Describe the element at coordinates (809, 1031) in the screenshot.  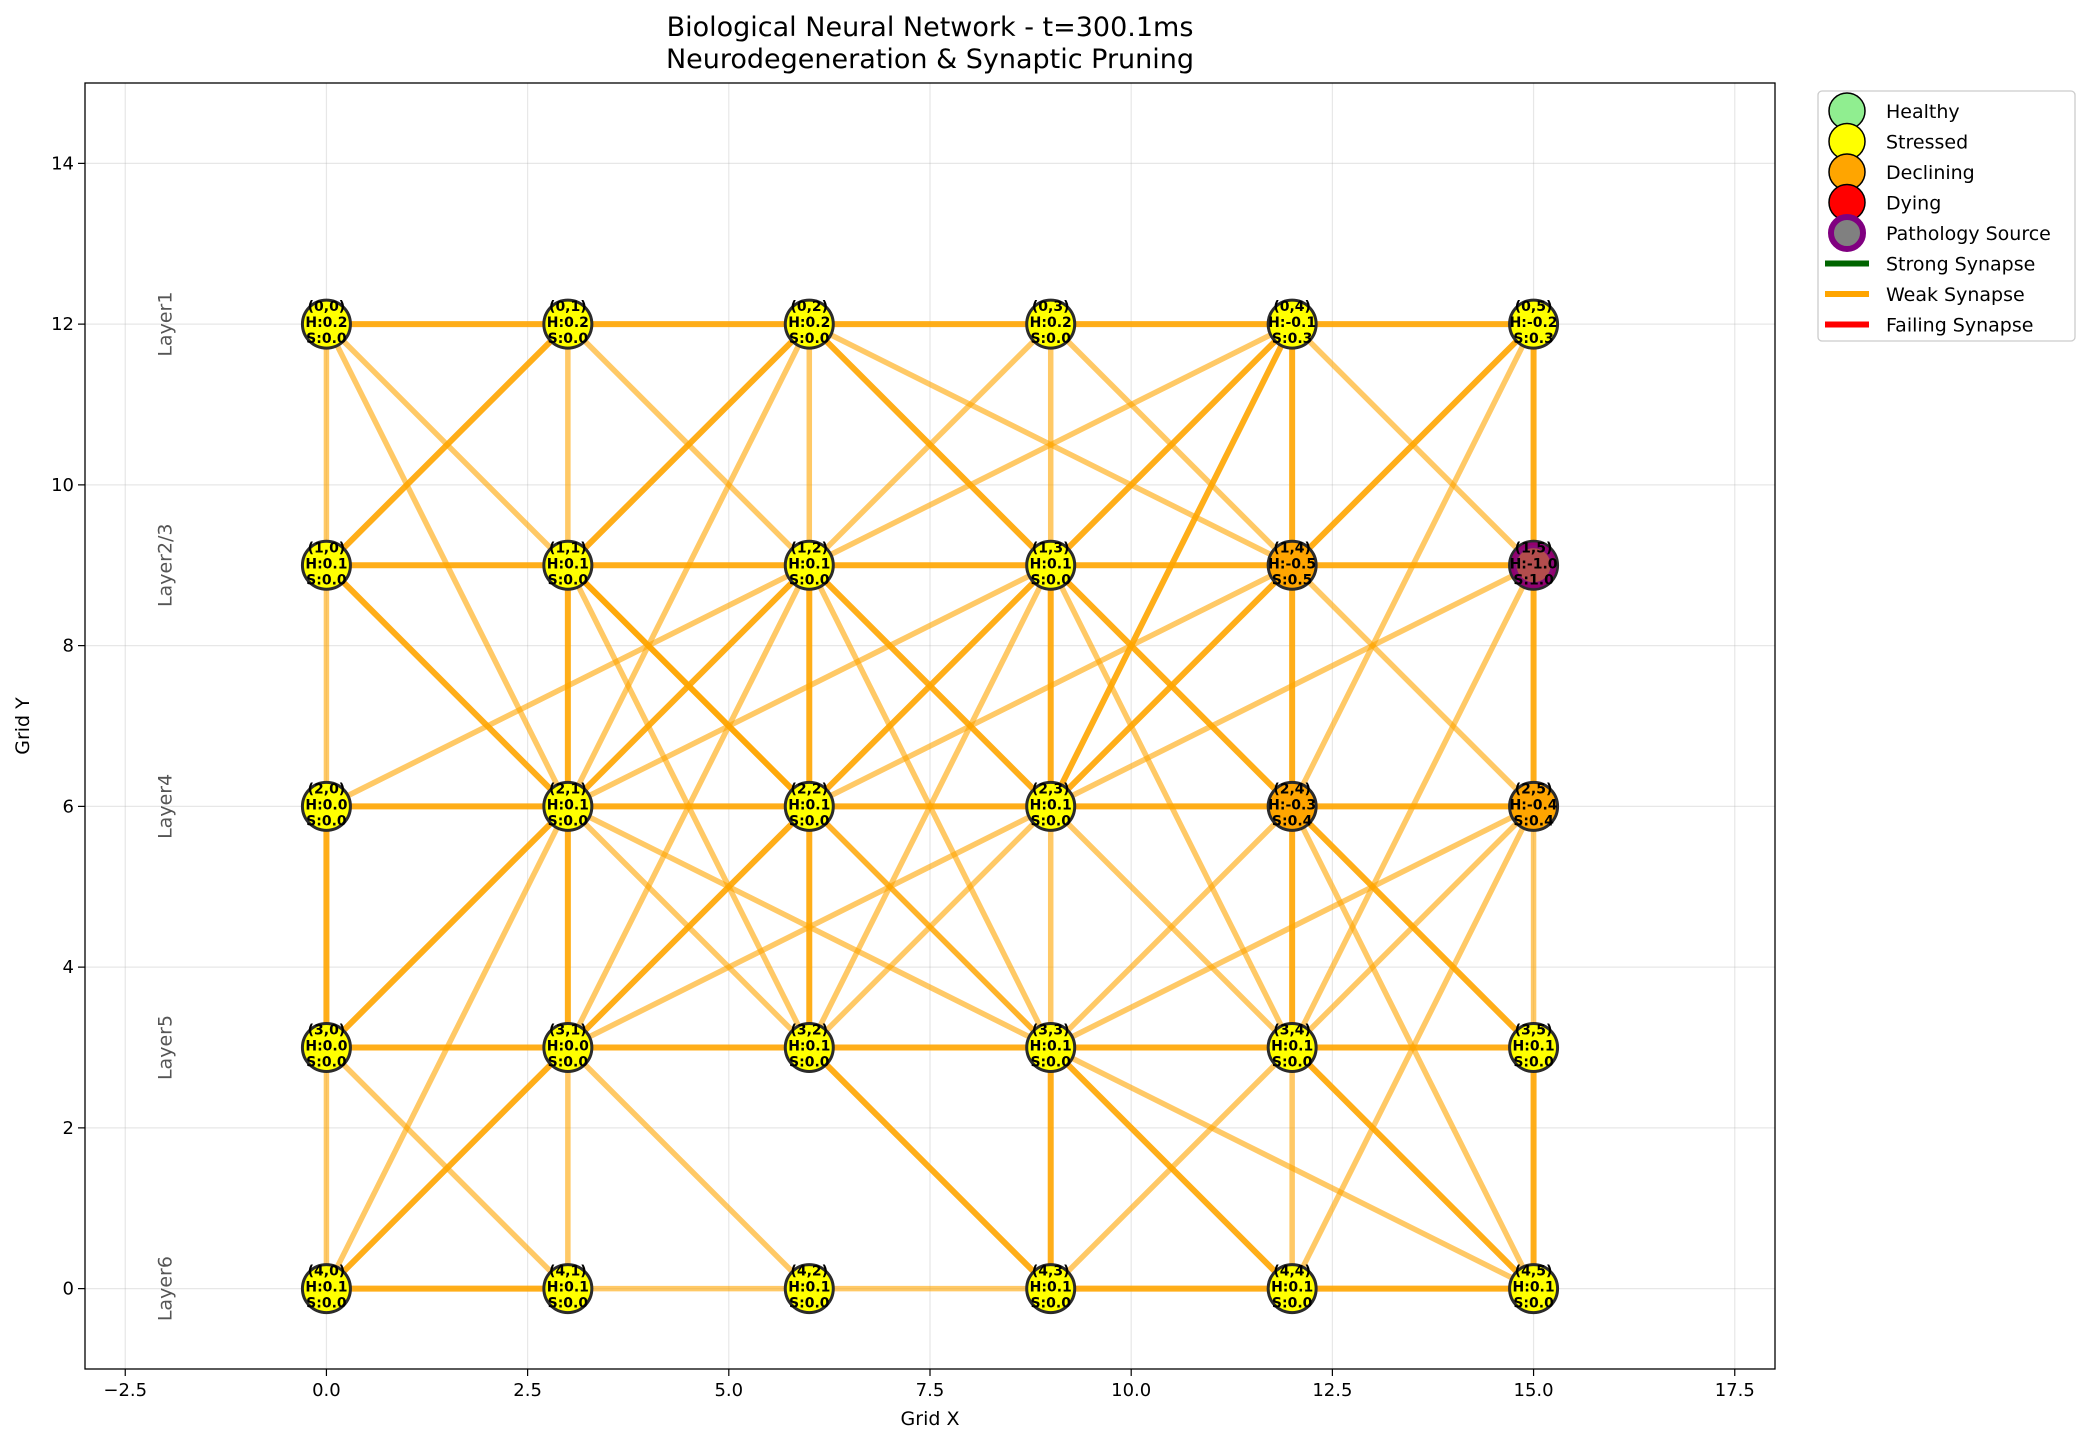
I see `neuron-label: (3,2)` at that location.